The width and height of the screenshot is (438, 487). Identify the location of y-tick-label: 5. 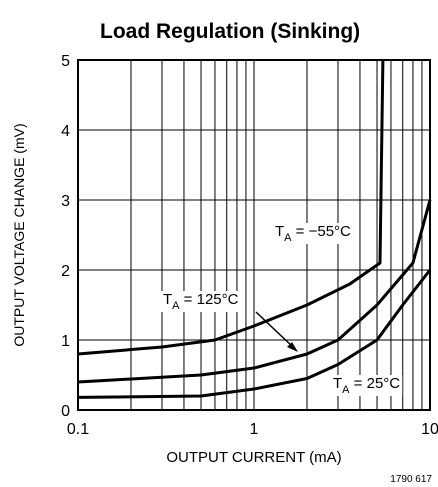
(65, 61).